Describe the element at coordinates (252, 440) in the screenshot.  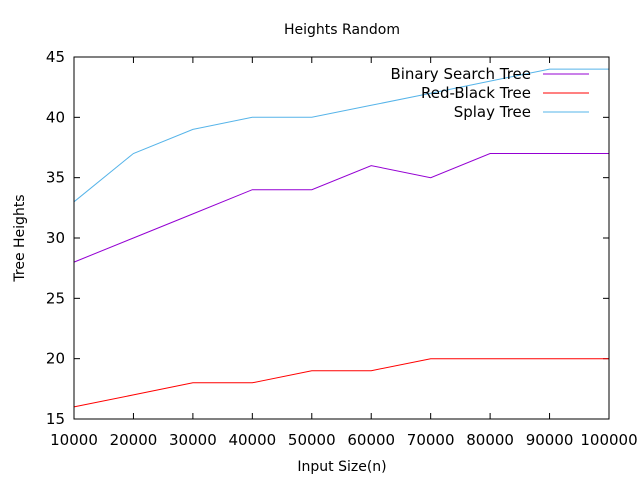
I see `x-tick-label: 40000` at that location.